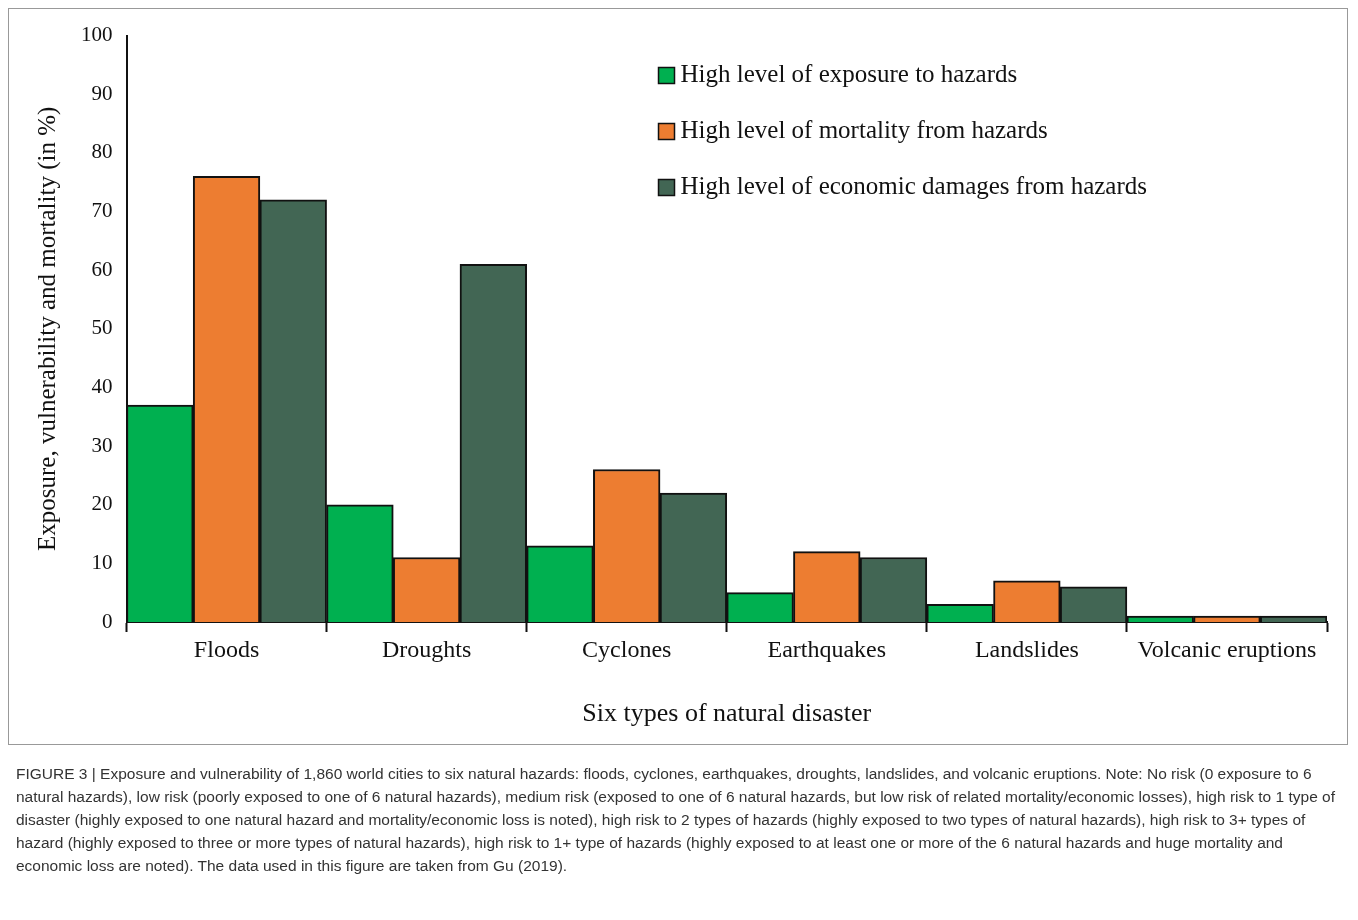 The width and height of the screenshot is (1358, 920). Describe the element at coordinates (102, 210) in the screenshot. I see `y-tick-label: 70` at that location.